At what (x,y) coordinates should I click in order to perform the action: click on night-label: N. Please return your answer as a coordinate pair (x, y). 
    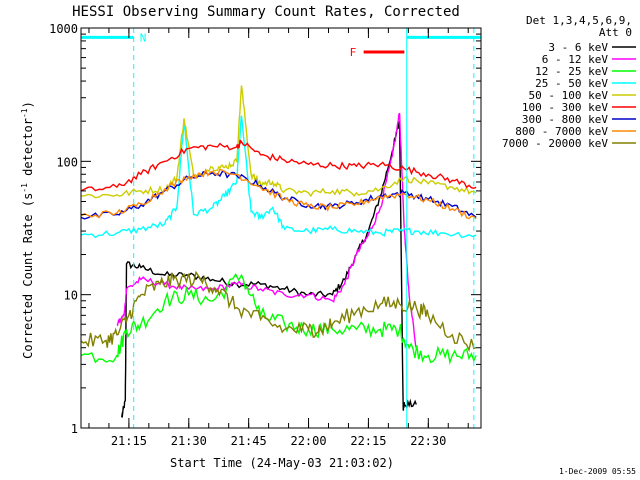
    Looking at the image, I should click on (143, 37).